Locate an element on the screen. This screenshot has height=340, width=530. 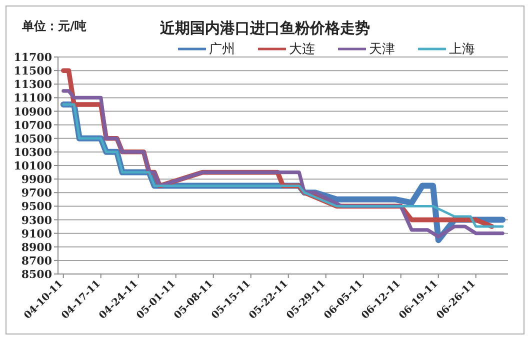
chart-title: 近期国内港口进口鱼粉价格走势 is located at coordinates (264, 28).